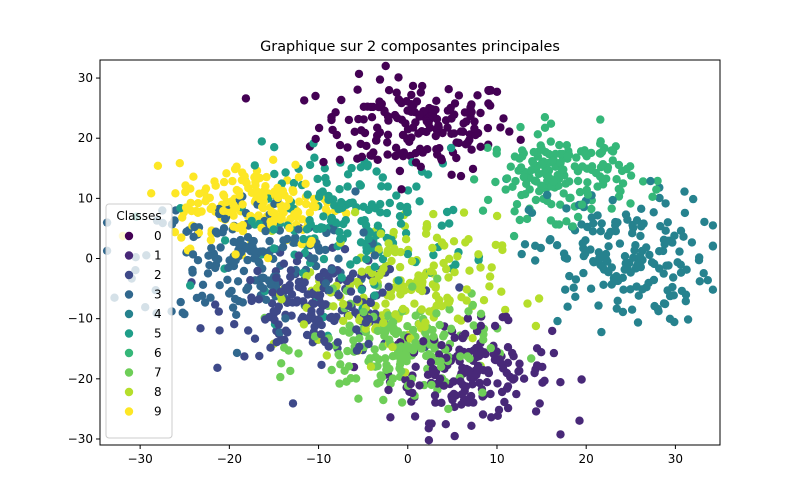 The width and height of the screenshot is (800, 500). I want to click on y-tick-label: 10, so click(85, 198).